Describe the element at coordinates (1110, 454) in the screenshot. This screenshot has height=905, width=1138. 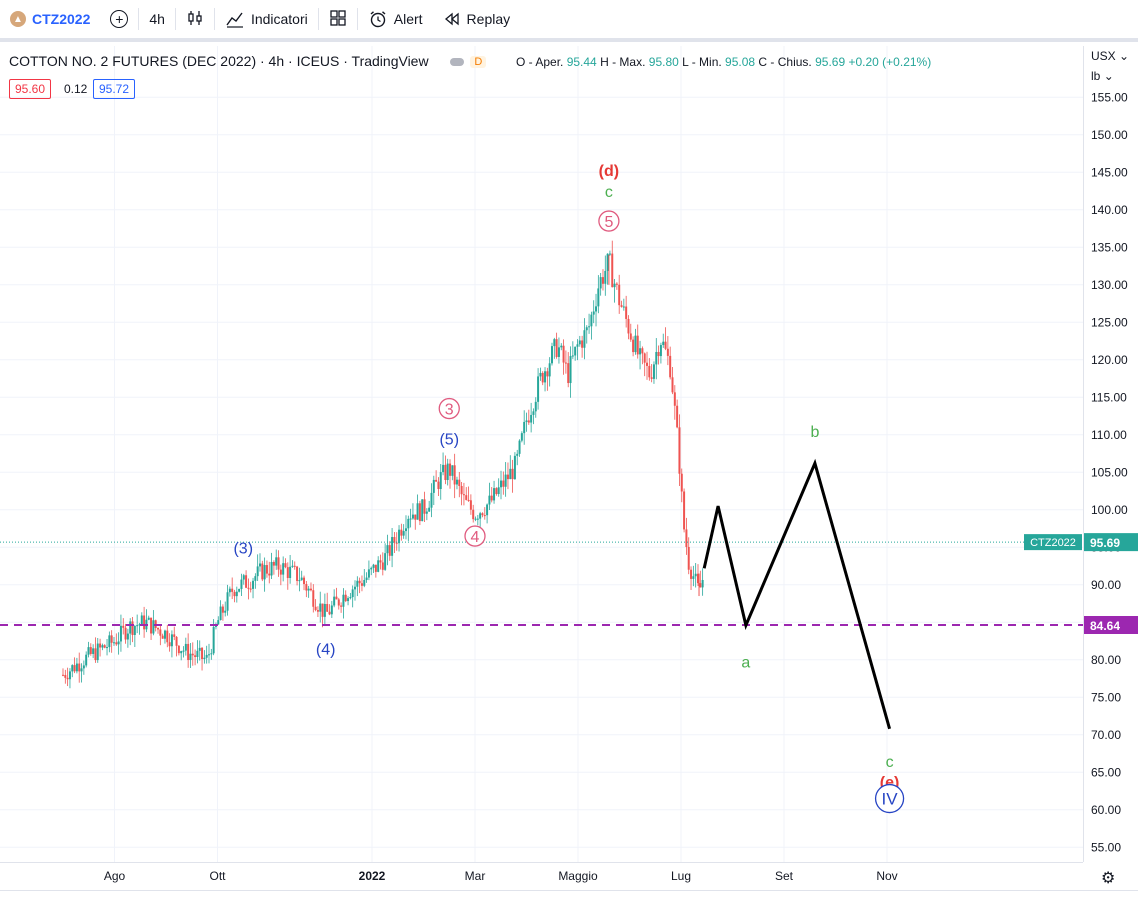
I see `price-axis` at that location.